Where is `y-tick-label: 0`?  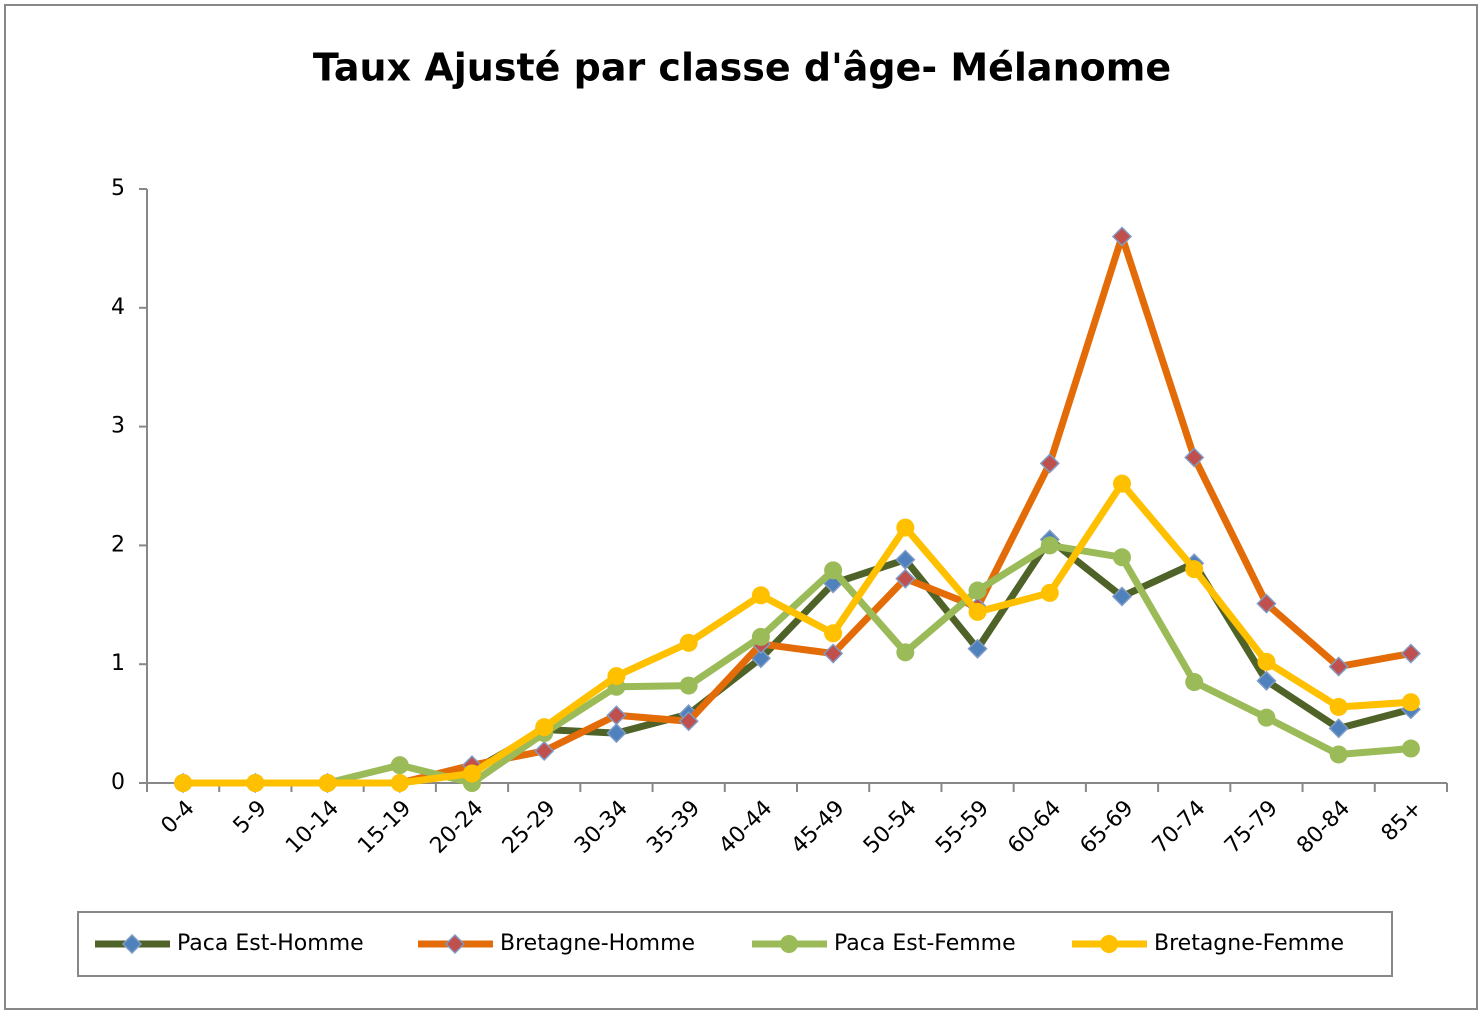
y-tick-label: 0 is located at coordinates (118, 782).